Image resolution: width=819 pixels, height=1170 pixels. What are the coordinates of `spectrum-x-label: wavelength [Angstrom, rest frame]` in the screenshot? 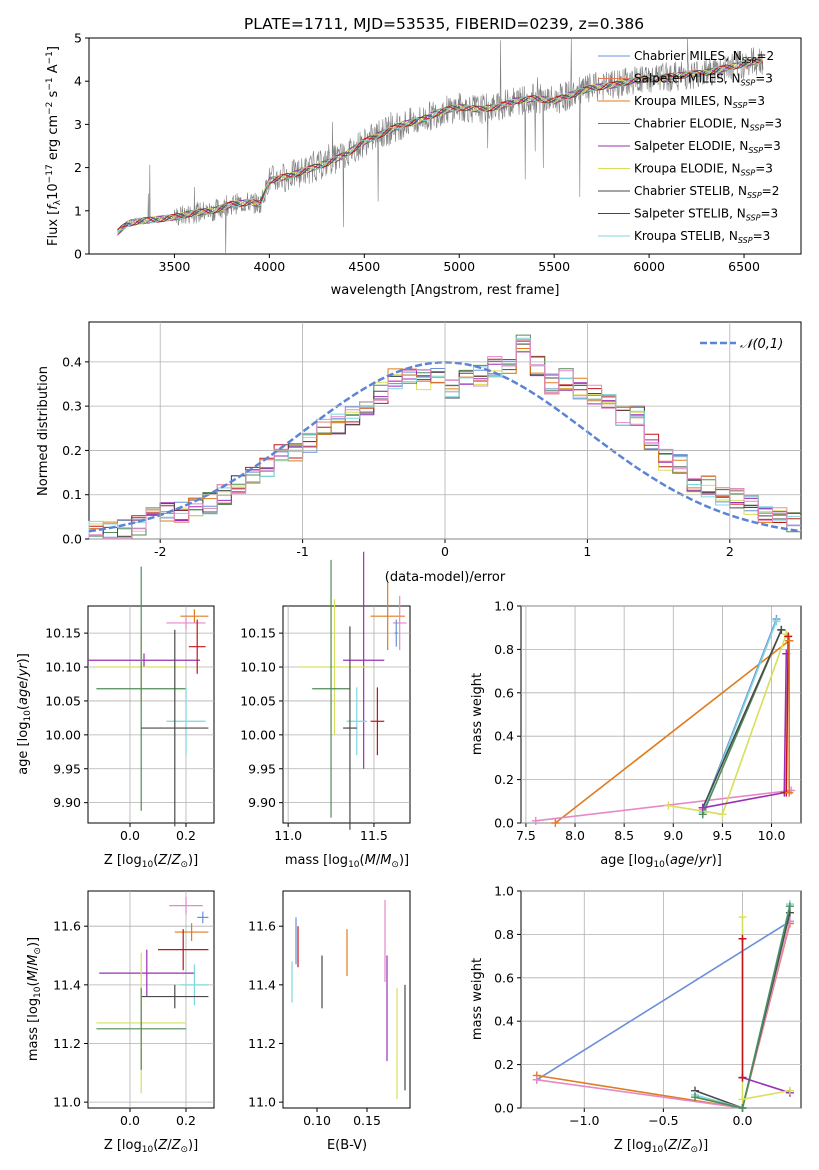 It's located at (445, 290).